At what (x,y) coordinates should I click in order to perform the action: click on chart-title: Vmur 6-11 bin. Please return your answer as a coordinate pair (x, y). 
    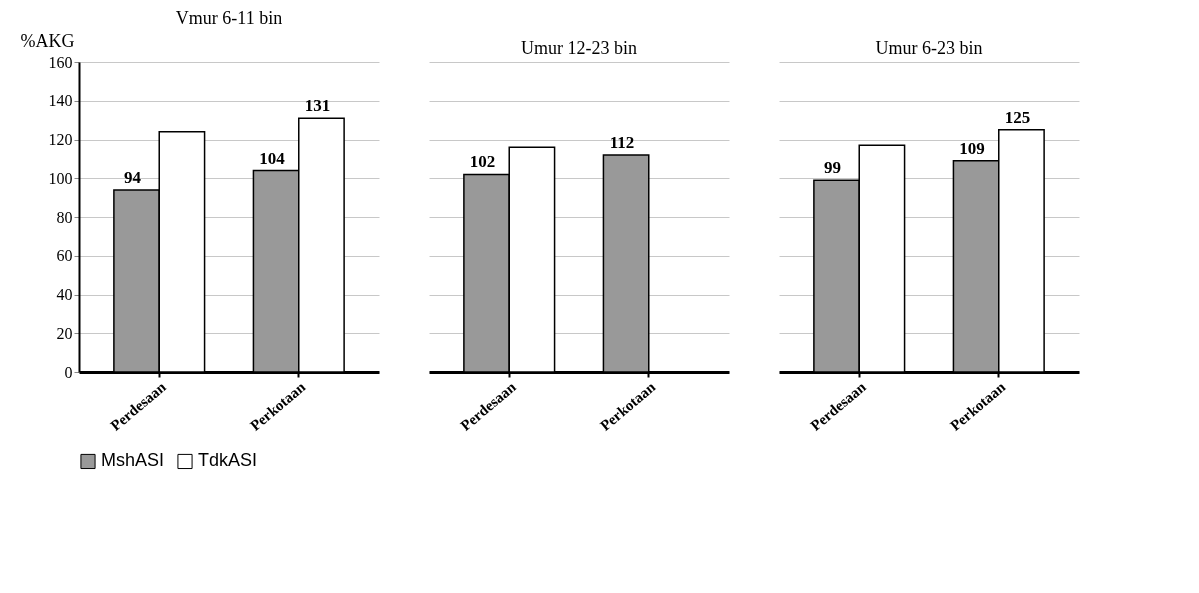
    Looking at the image, I should click on (229, 18).